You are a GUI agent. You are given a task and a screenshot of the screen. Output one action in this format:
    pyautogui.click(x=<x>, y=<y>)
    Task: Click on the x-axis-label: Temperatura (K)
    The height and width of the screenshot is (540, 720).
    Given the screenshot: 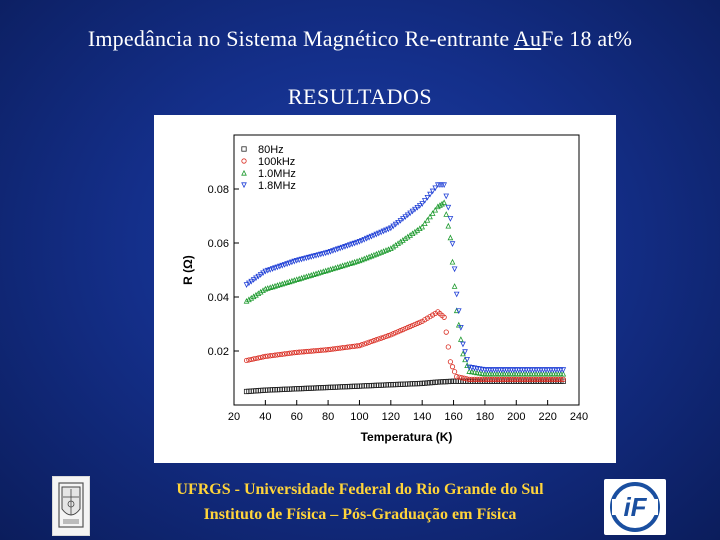 What is the action you would take?
    pyautogui.click(x=407, y=437)
    